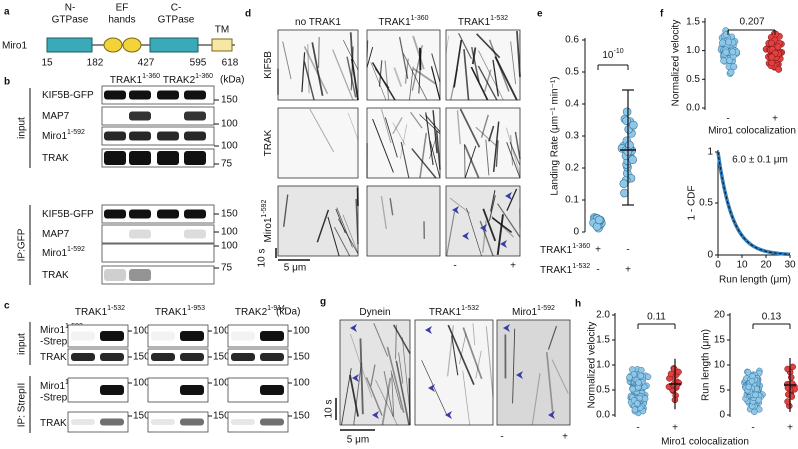 Image resolution: width=798 pixels, height=449 pixels. Describe the element at coordinates (318, 22) in the screenshot. I see `column-header: no TRAK1` at that location.